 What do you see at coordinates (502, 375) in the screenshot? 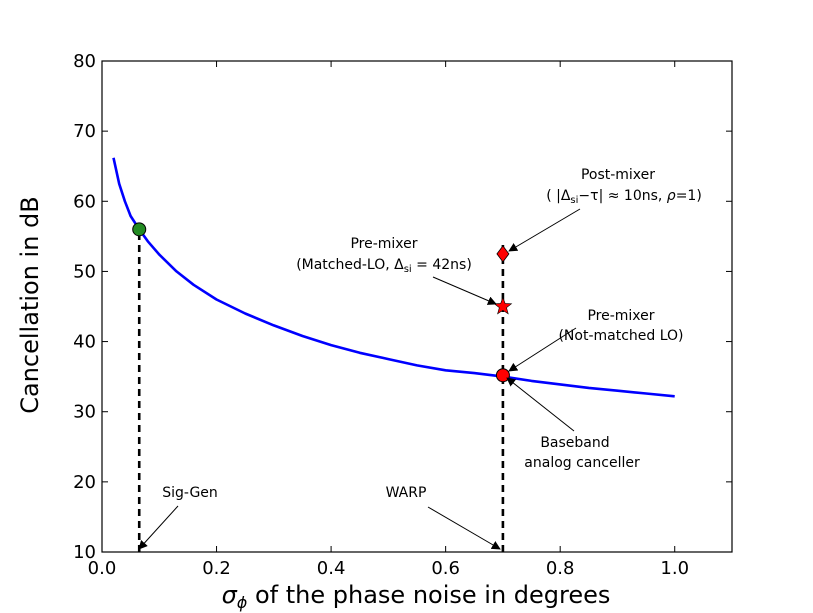
I see `baseband-point` at bounding box center [502, 375].